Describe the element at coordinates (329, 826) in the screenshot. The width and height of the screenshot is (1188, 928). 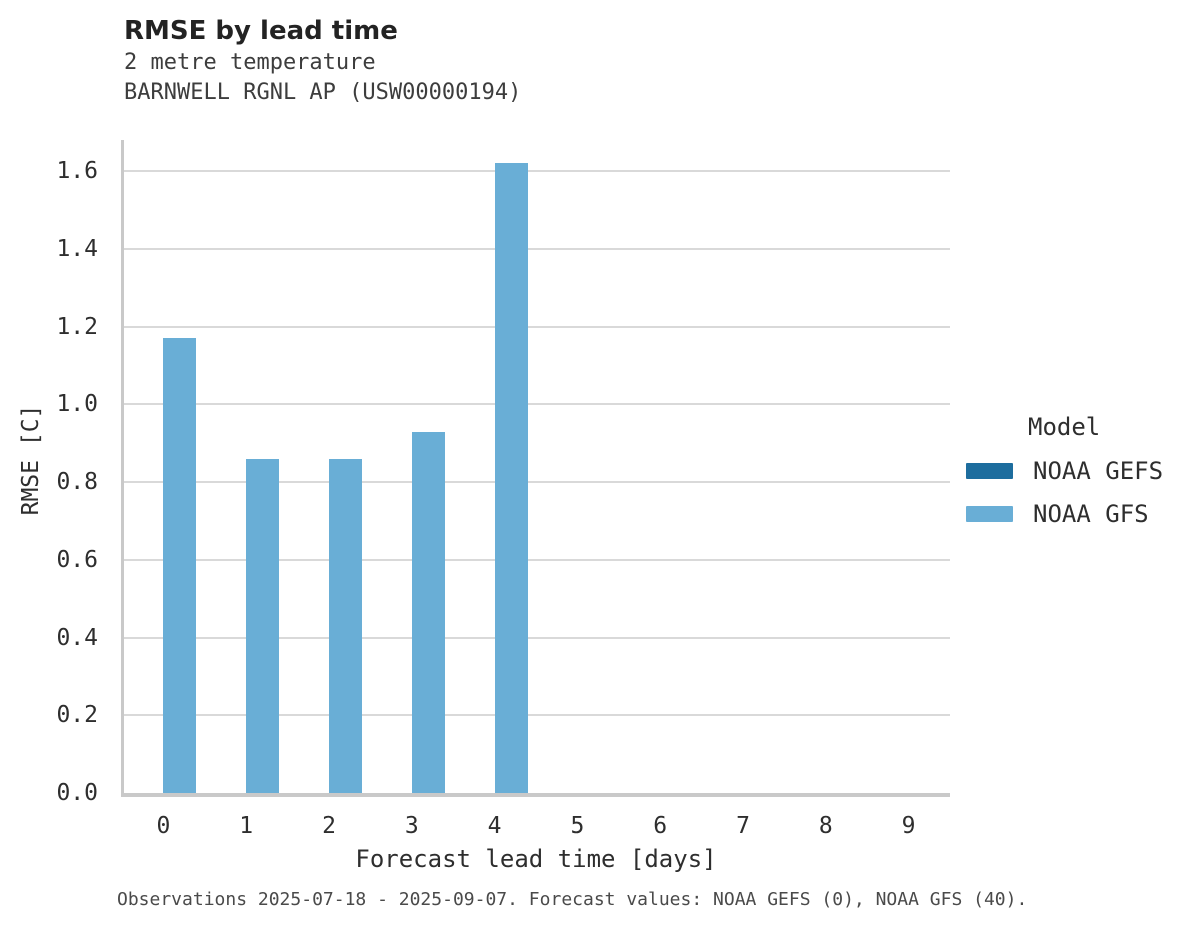
I see `x-tick-label: 2` at that location.